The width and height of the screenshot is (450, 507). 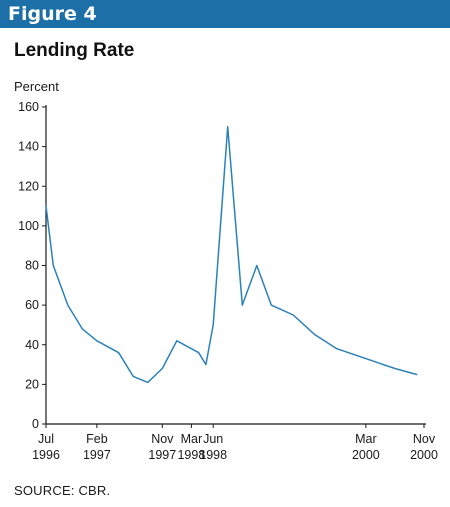 What do you see at coordinates (225, 14) in the screenshot?
I see `figure-banner: Figure 4` at bounding box center [225, 14].